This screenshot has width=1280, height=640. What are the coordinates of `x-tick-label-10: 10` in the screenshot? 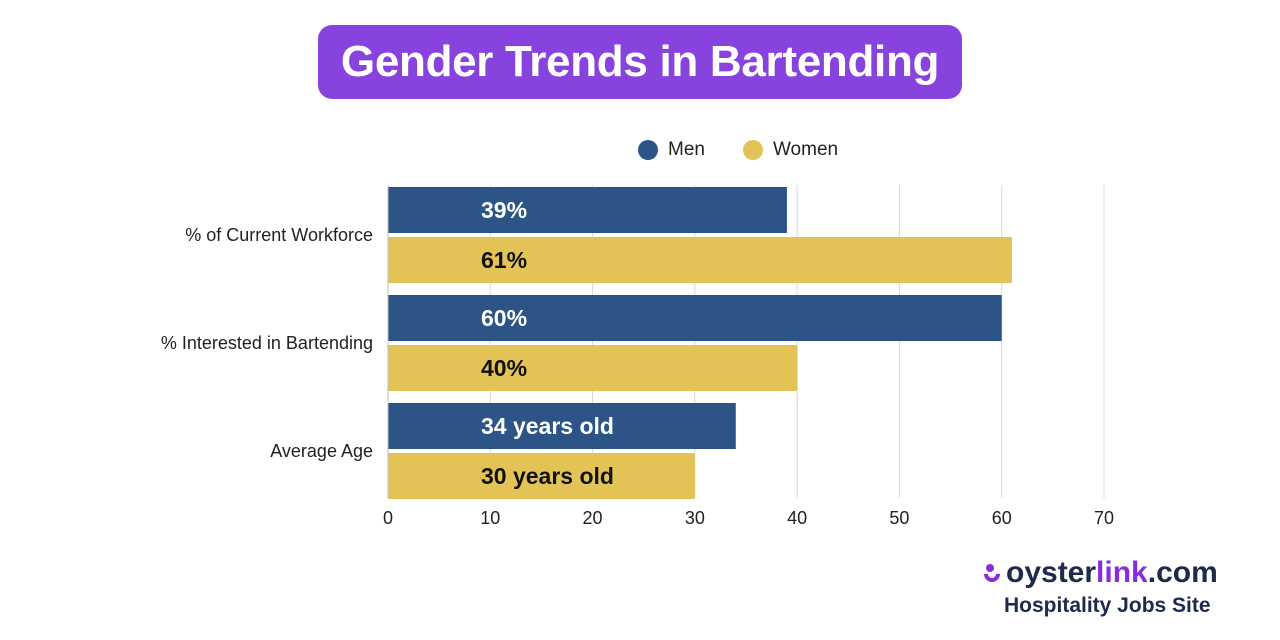 It's located at (490, 518).